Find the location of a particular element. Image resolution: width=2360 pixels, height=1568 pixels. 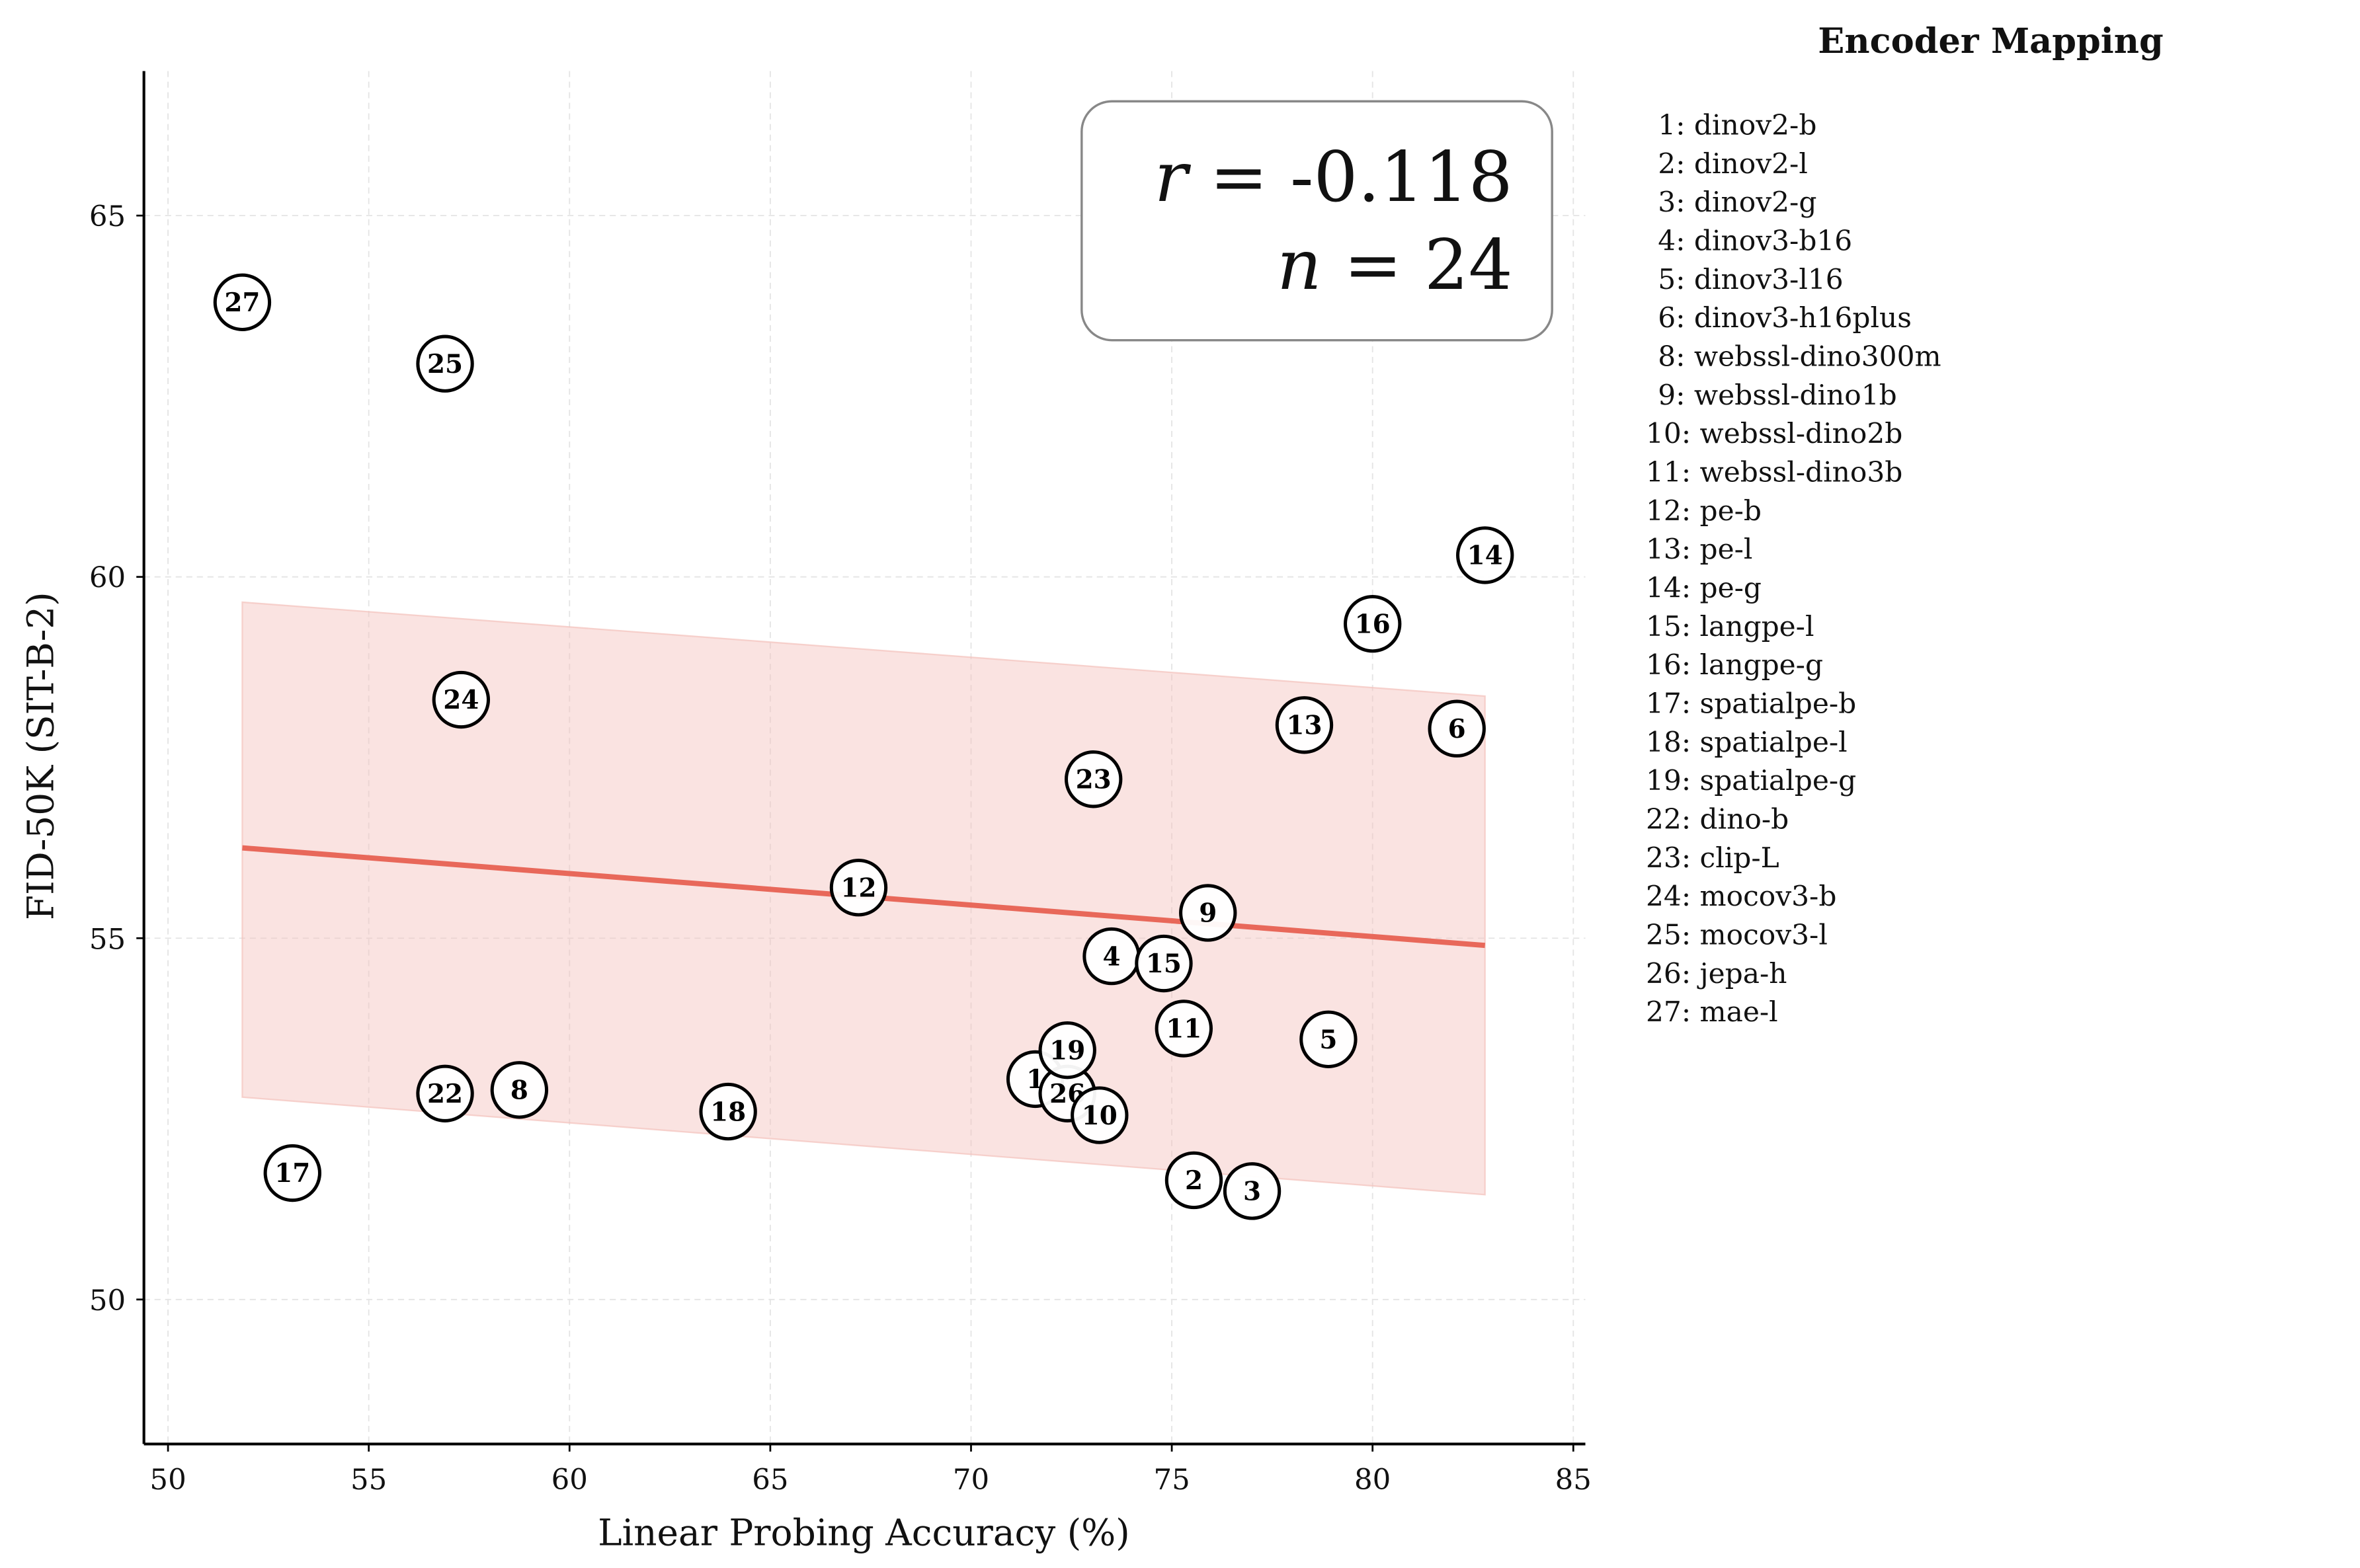

data-point: 18 is located at coordinates (728, 1111).